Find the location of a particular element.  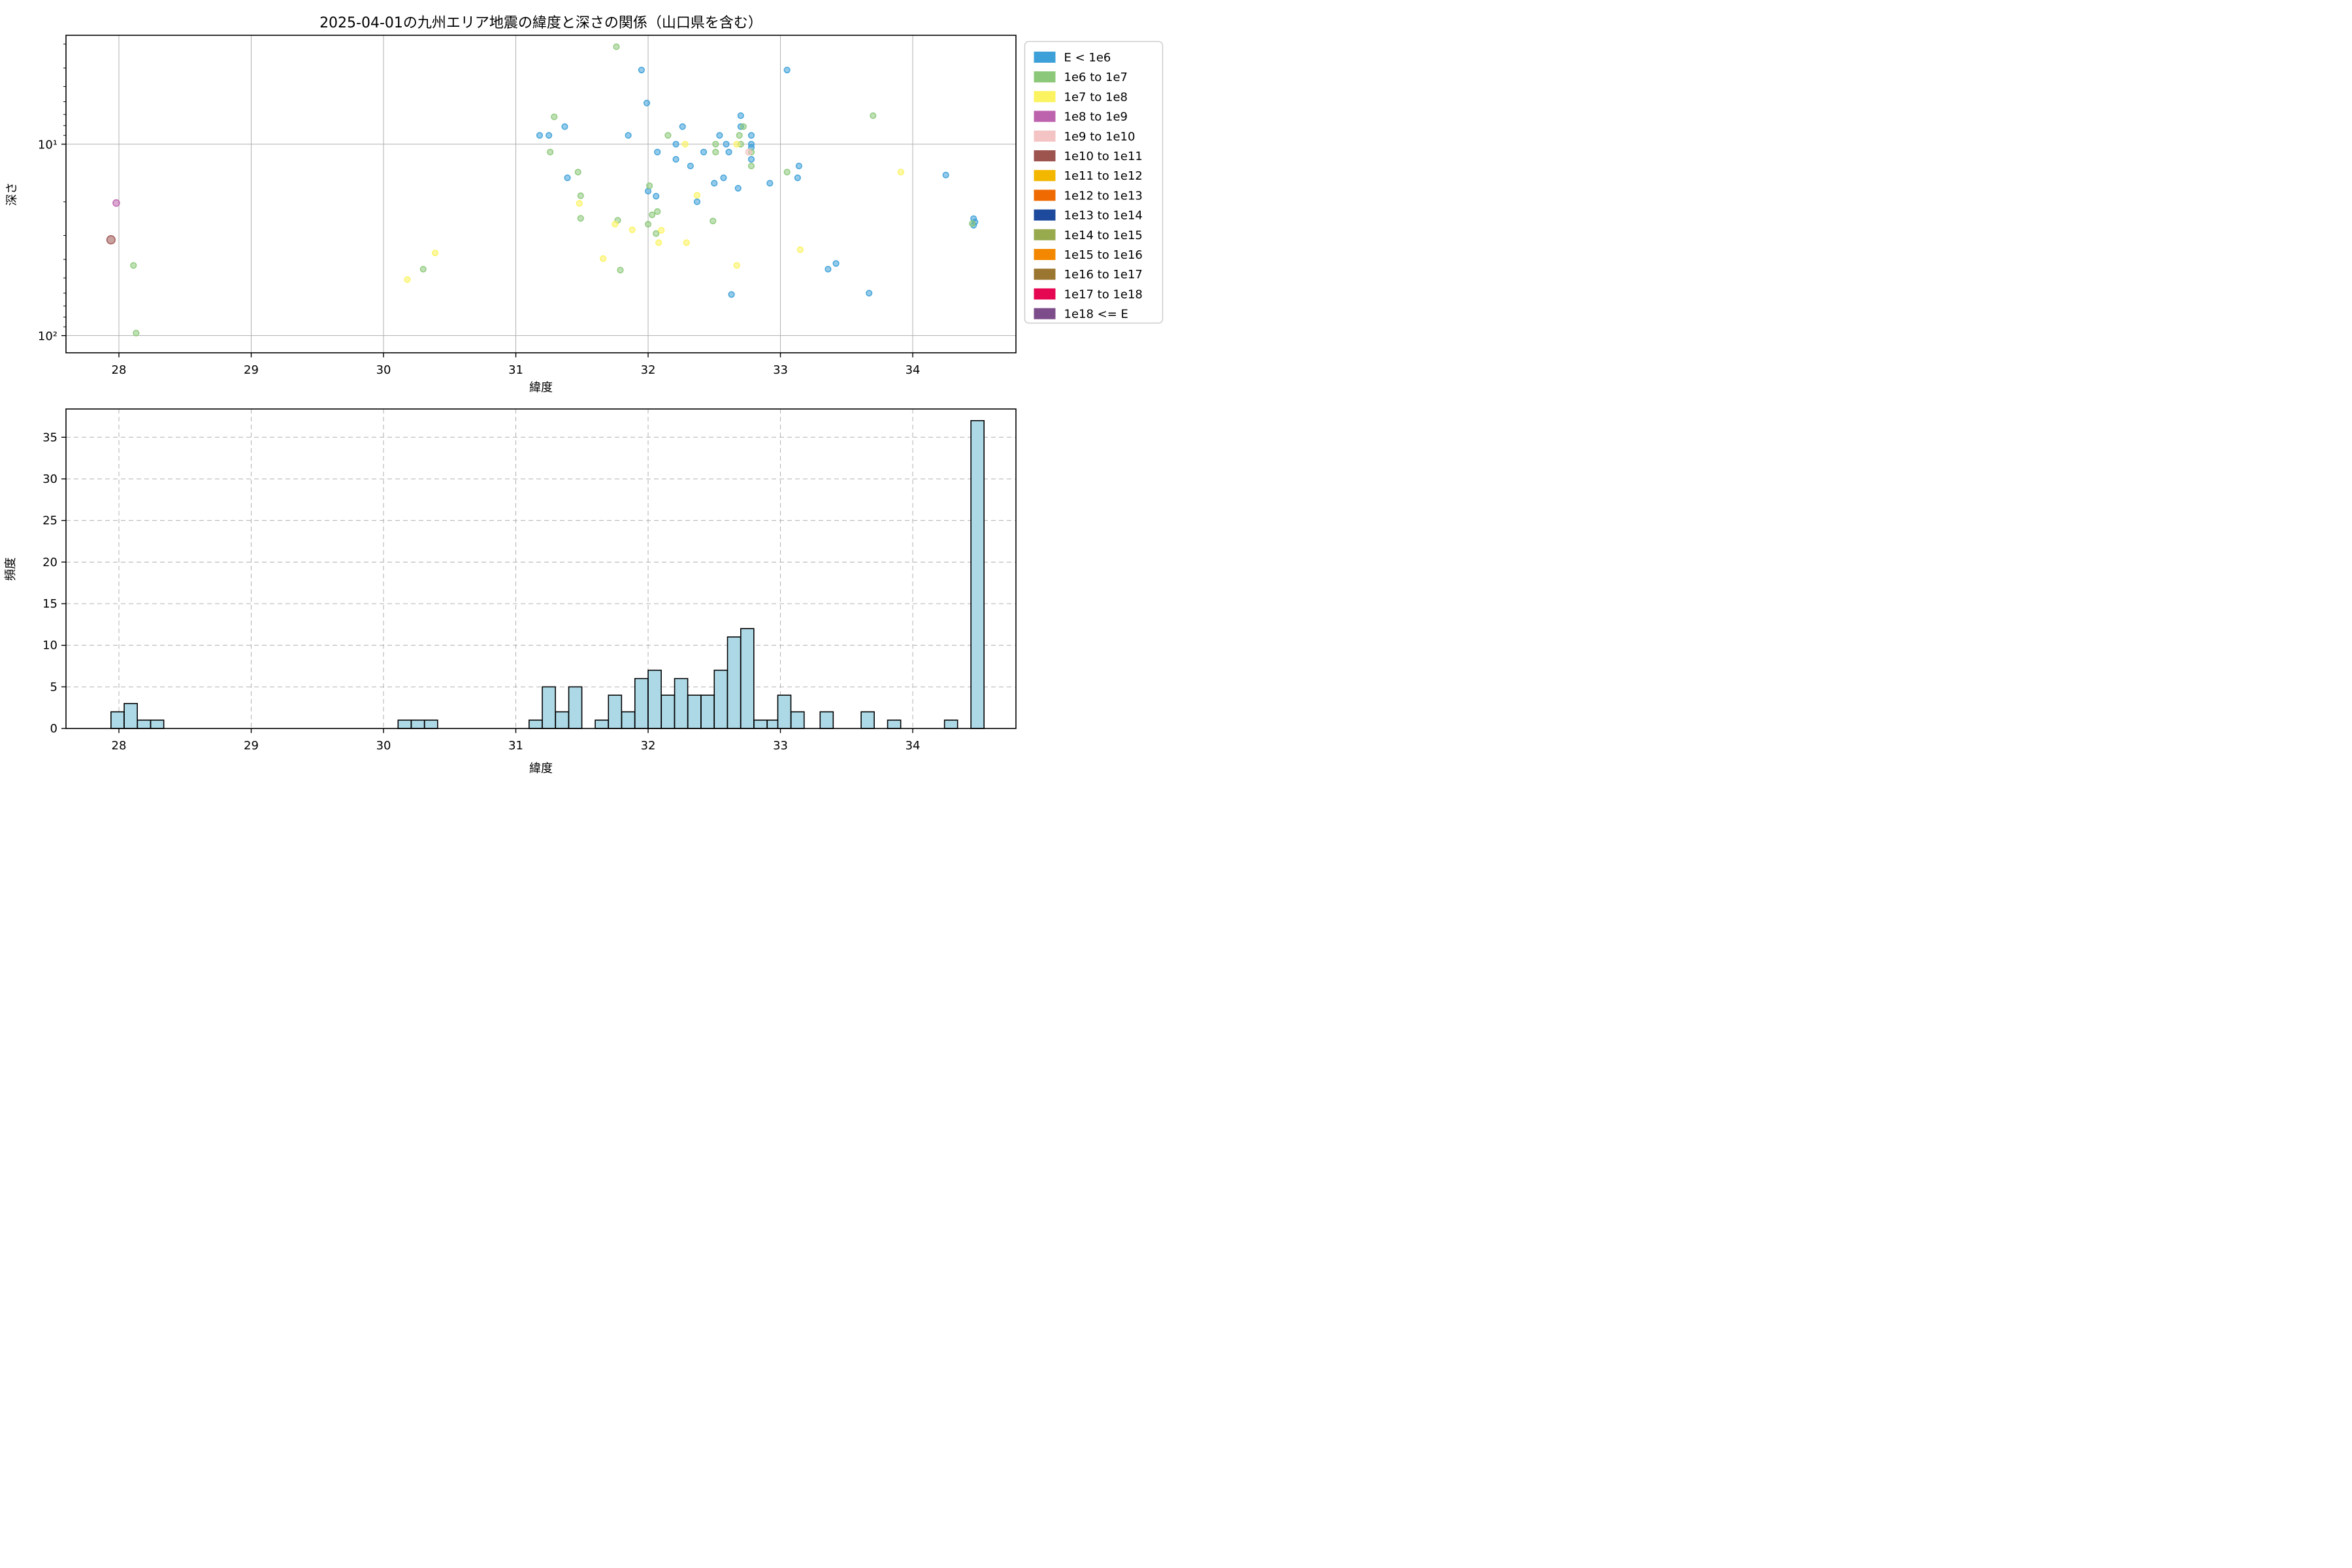

hist-xtick-label: 28 is located at coordinates (119, 746).